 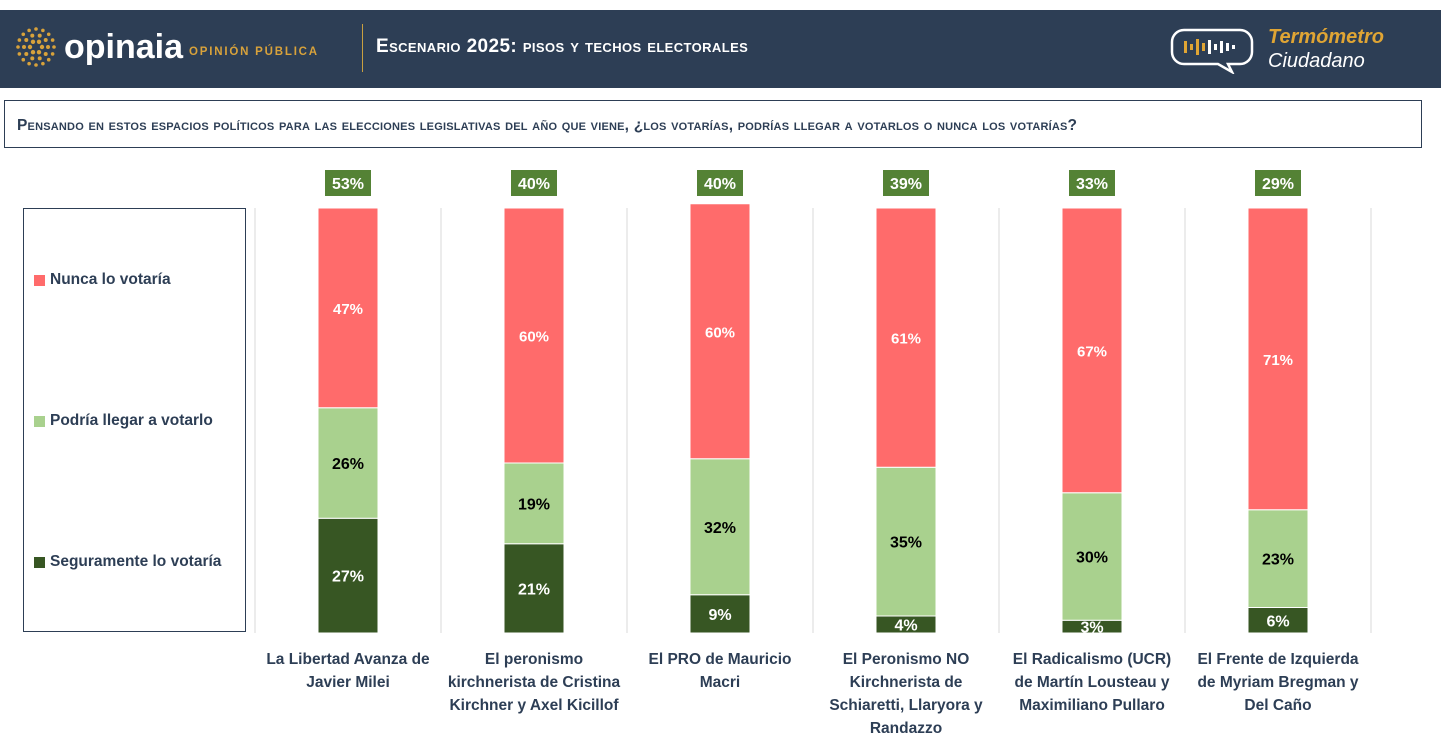 I want to click on total-label-4: 39%, so click(x=906, y=184).